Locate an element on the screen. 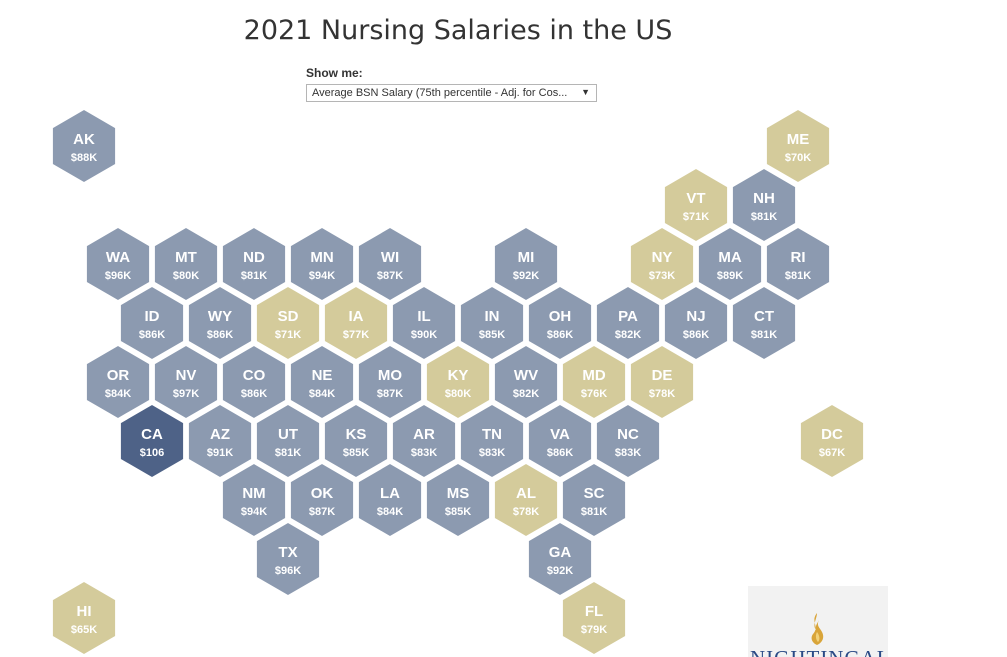  state-tile-or: OR $84K is located at coordinates (118, 382).